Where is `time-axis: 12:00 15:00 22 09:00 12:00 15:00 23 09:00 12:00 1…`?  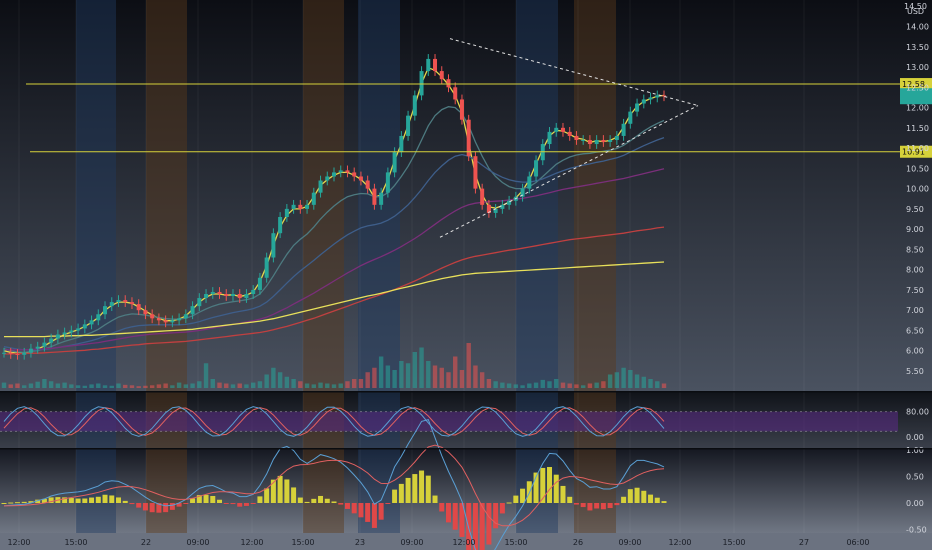 time-axis: 12:00 15:00 22 09:00 12:00 15:00 23 09:00 12:00 1… is located at coordinates (438, 542).